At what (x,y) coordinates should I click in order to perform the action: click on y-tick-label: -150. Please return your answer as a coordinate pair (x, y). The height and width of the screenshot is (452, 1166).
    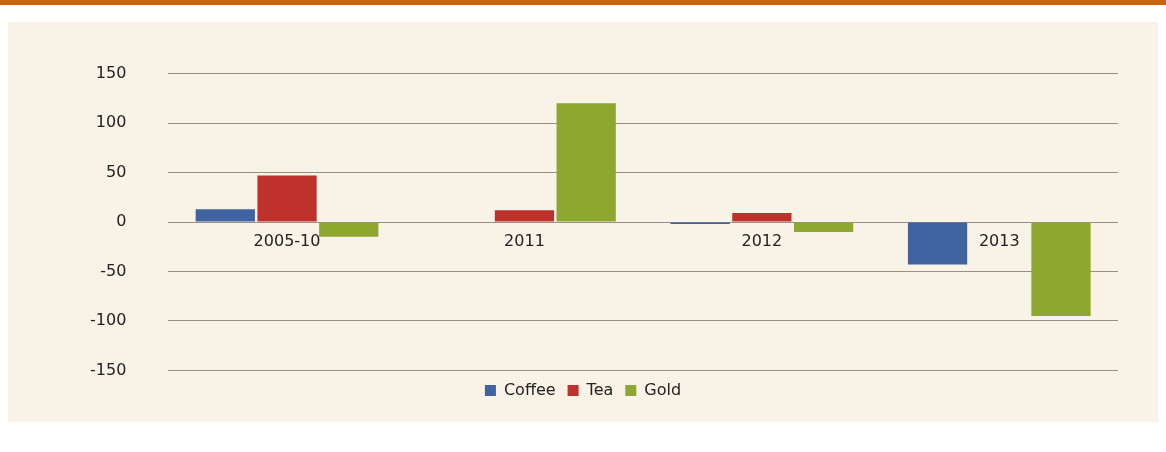
    Looking at the image, I should click on (108, 369).